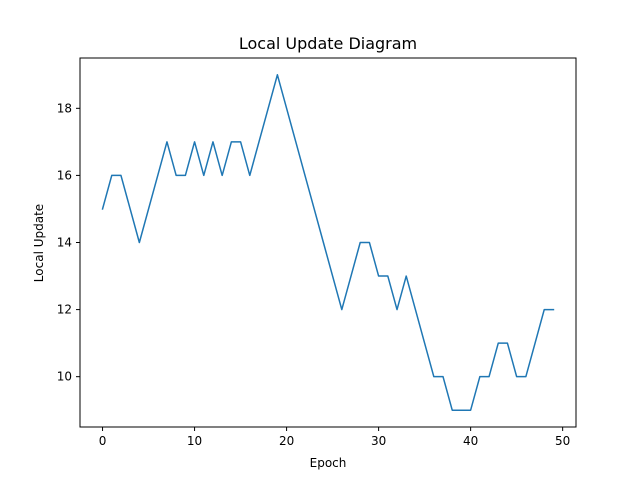 The width and height of the screenshot is (640, 480). I want to click on y-axis-label: Local Update, so click(39, 243).